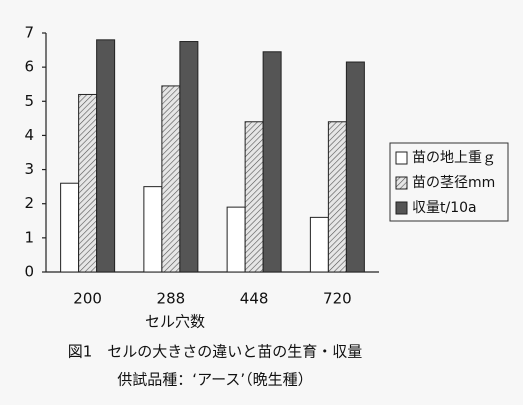 This screenshot has width=523, height=405. What do you see at coordinates (175, 322) in the screenshot?
I see `x-axis-label: セル穴数` at bounding box center [175, 322].